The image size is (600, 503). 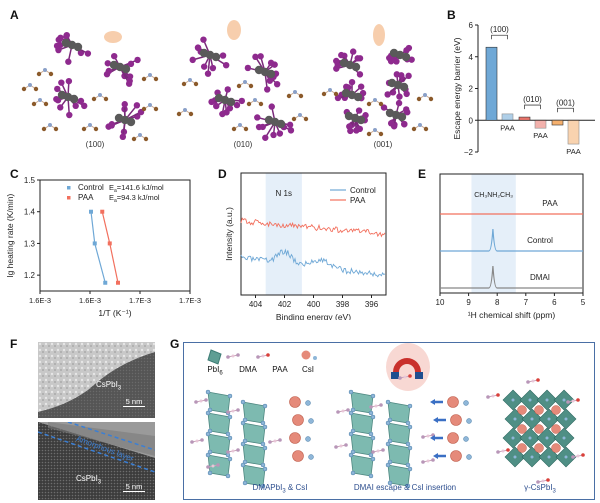 What do you see at coordinates (432, 438) in the screenshot?
I see `insertion-arrow-head` at bounding box center [432, 438].